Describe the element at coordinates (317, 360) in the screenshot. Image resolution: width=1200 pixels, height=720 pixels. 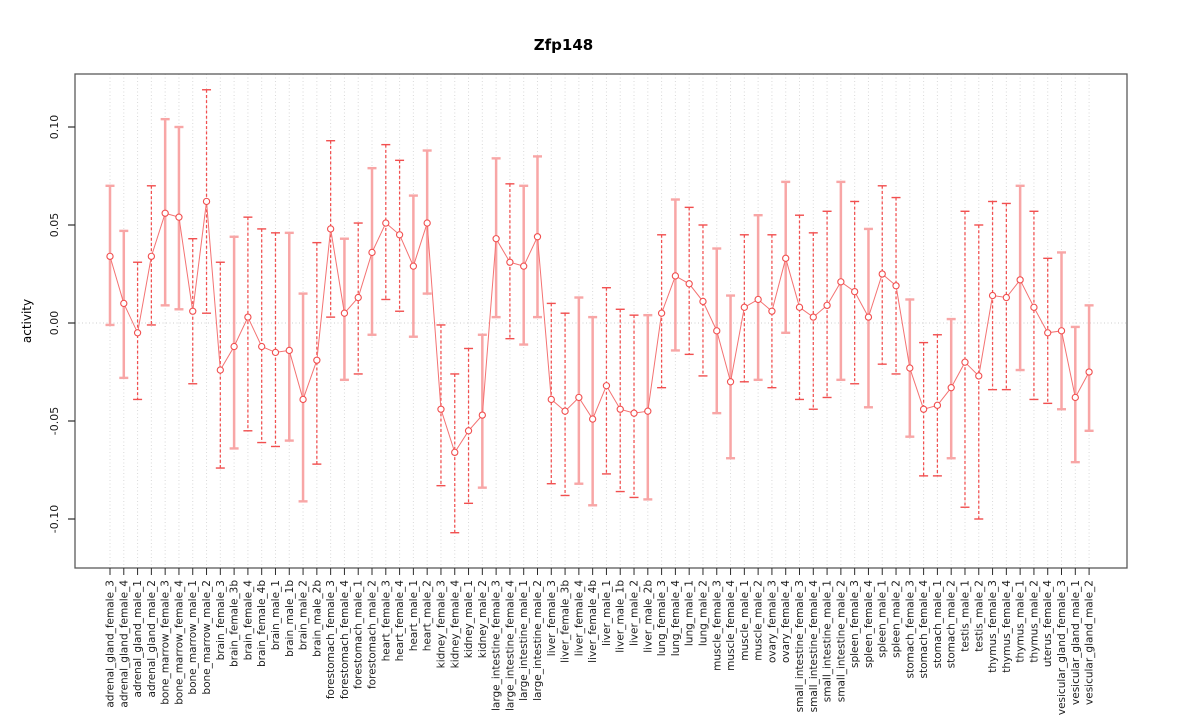
I see `data-point-brain_male_2b` at that location.